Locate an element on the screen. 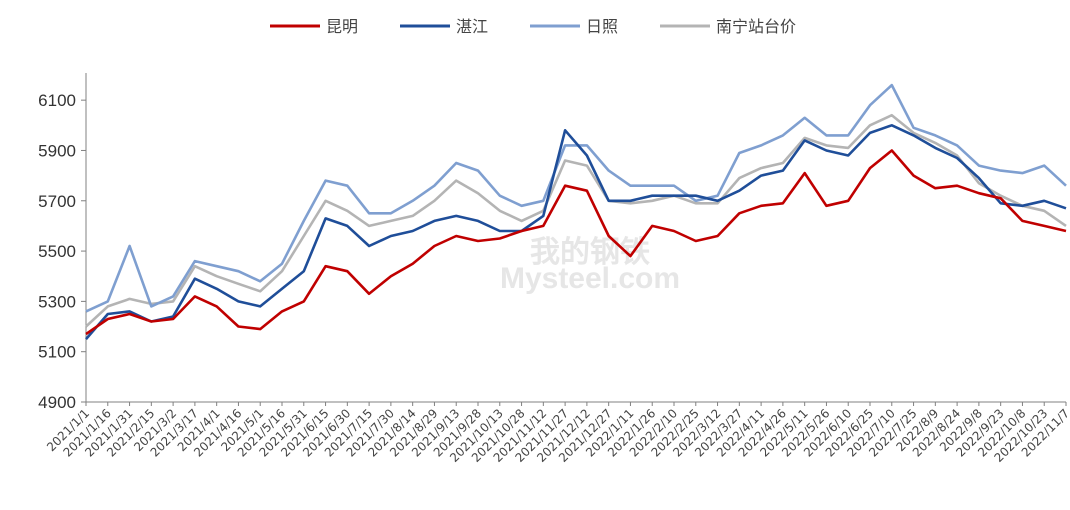  watermark: 我的钢铁 Mysteel.com is located at coordinates (590, 265).